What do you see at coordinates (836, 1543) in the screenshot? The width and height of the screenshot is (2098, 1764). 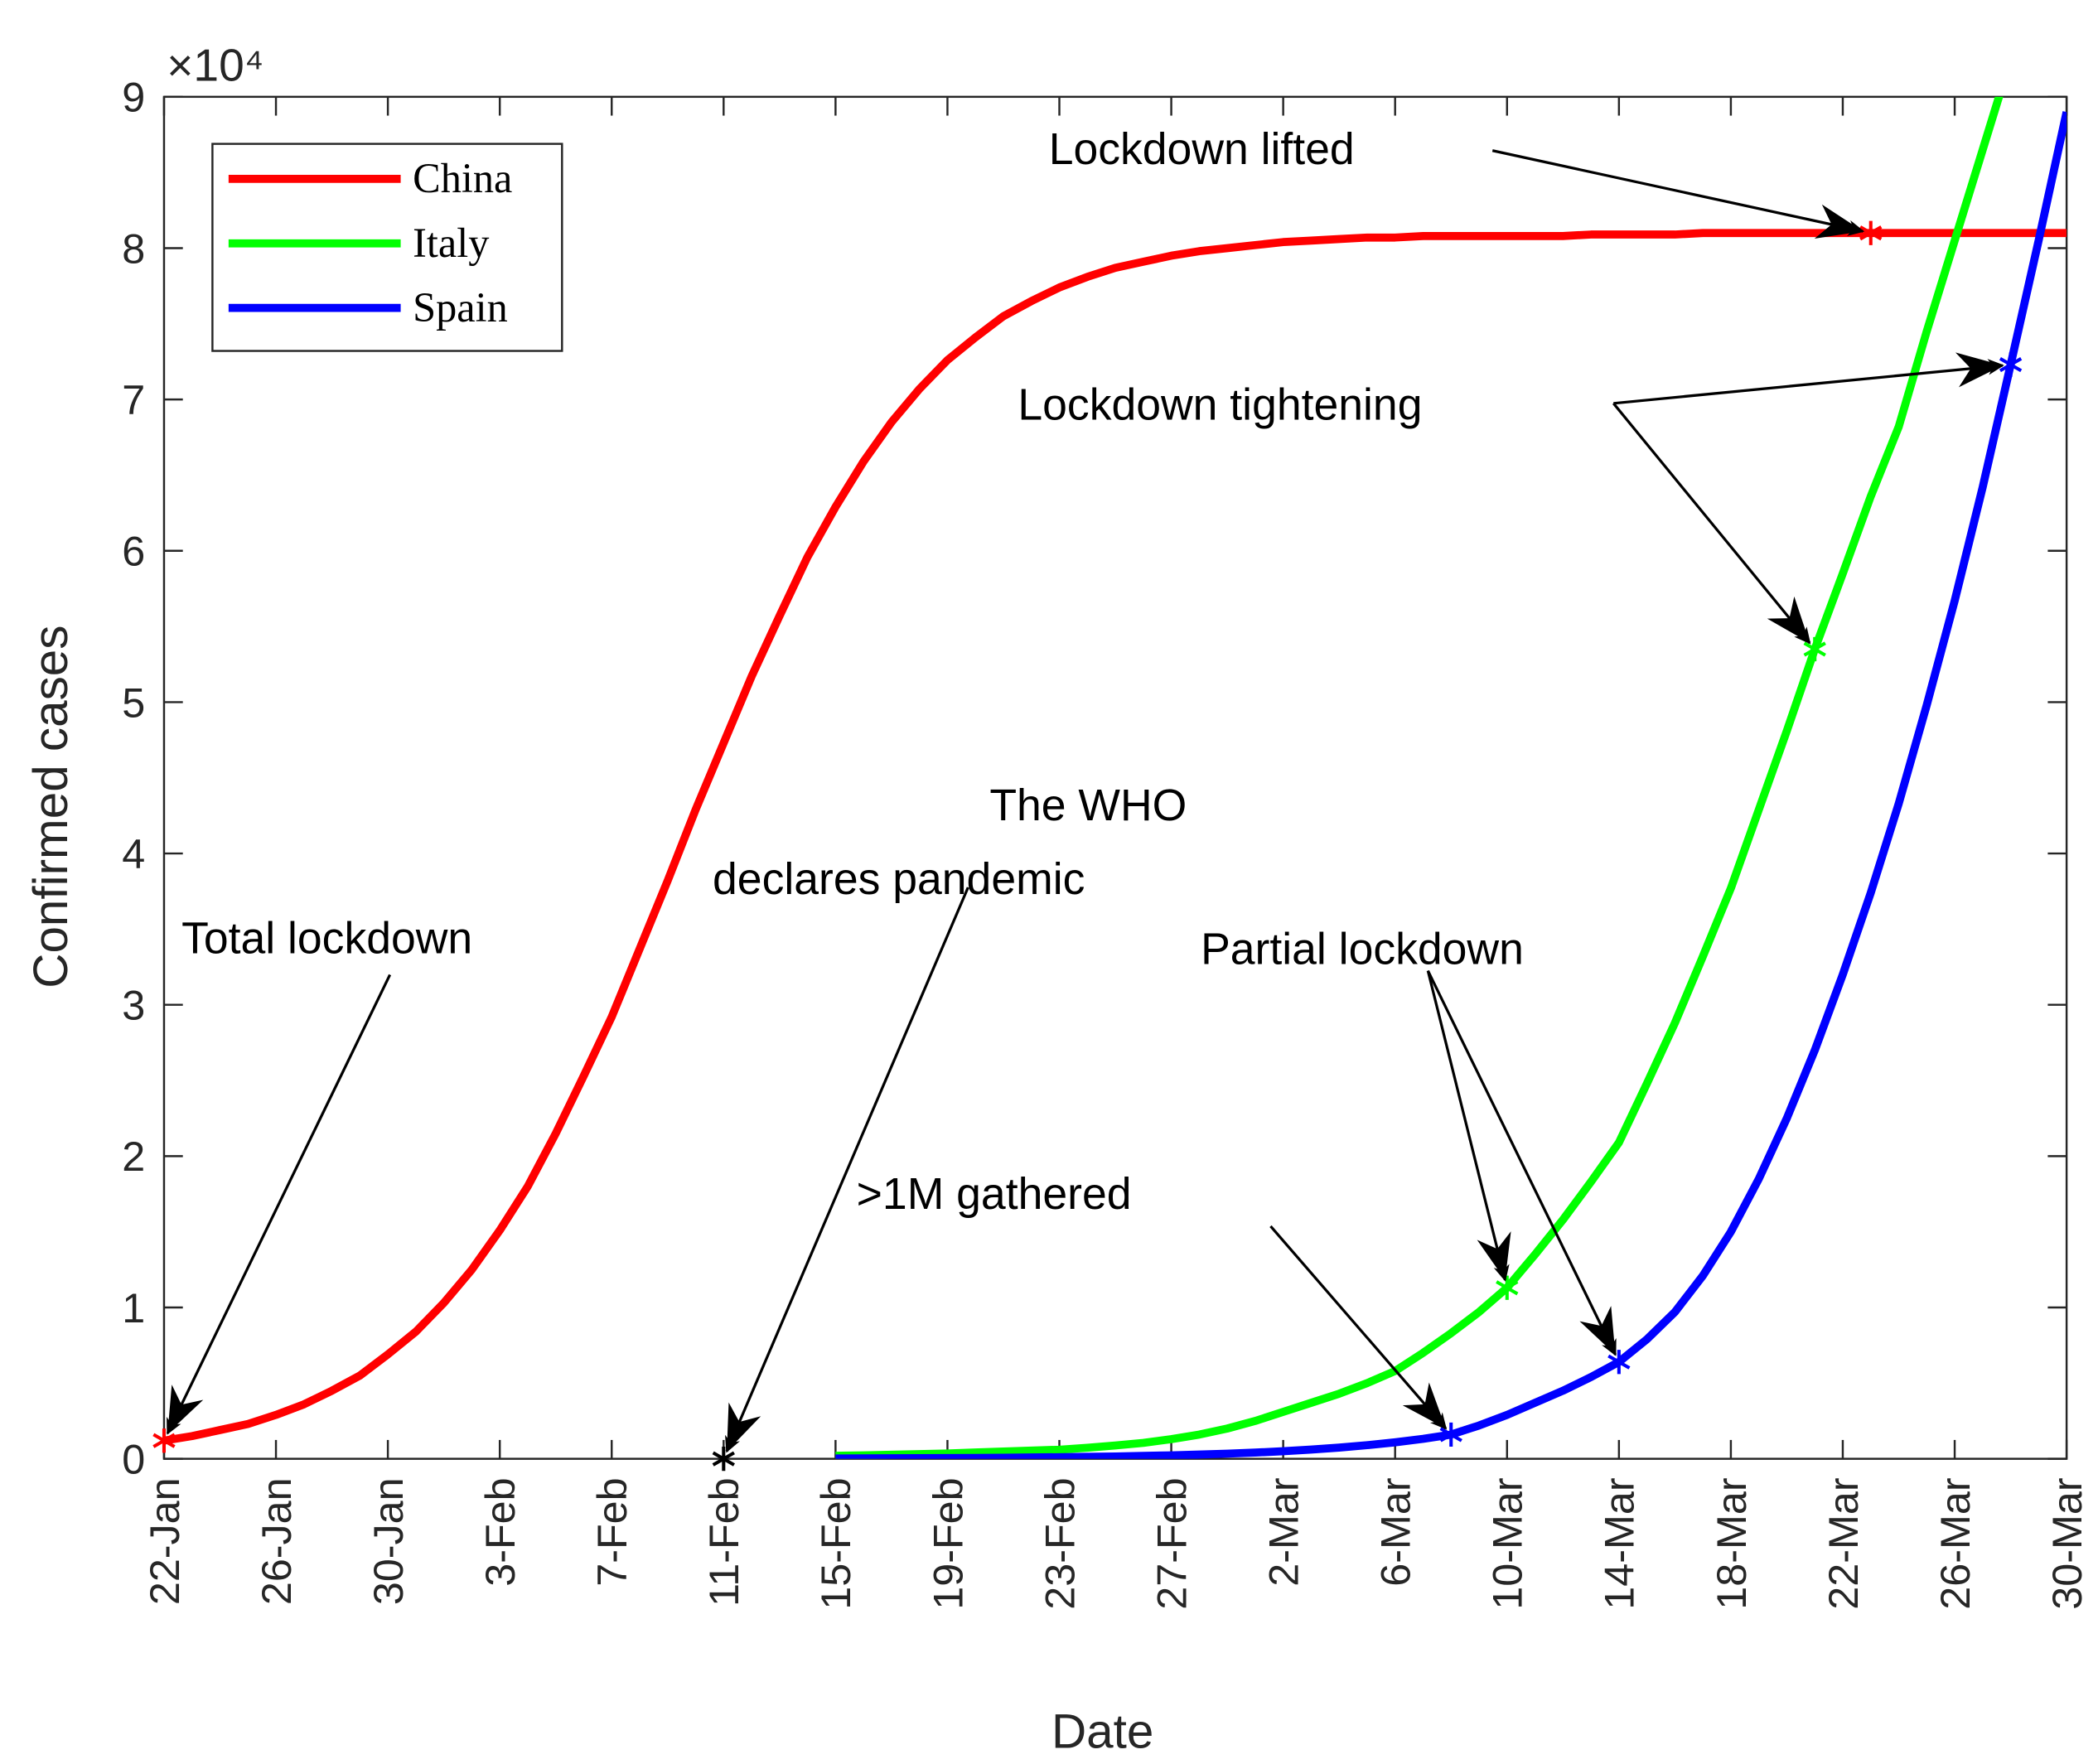 I see `x-tick-label: 15-Feb` at bounding box center [836, 1543].